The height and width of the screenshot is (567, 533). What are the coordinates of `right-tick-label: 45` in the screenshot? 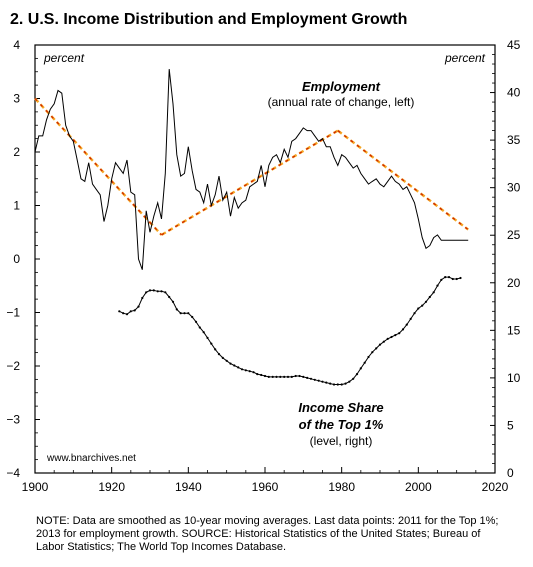 It's located at (514, 45).